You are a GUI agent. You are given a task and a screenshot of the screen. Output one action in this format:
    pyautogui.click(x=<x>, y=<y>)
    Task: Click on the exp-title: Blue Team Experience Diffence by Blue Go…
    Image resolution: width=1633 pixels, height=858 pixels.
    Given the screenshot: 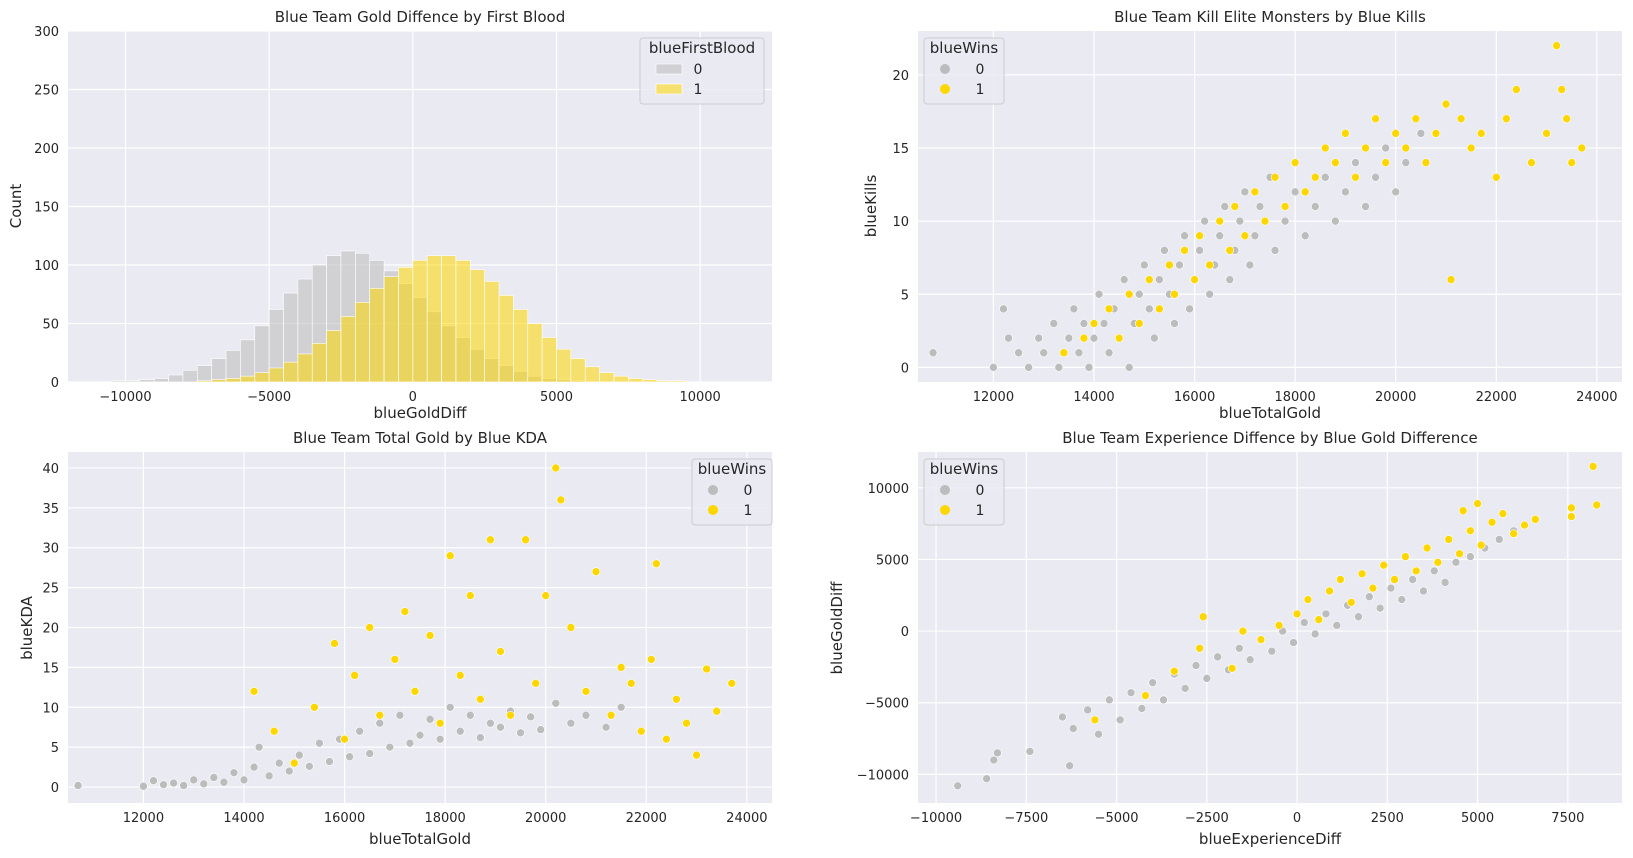 What is the action you would take?
    pyautogui.click(x=1270, y=438)
    